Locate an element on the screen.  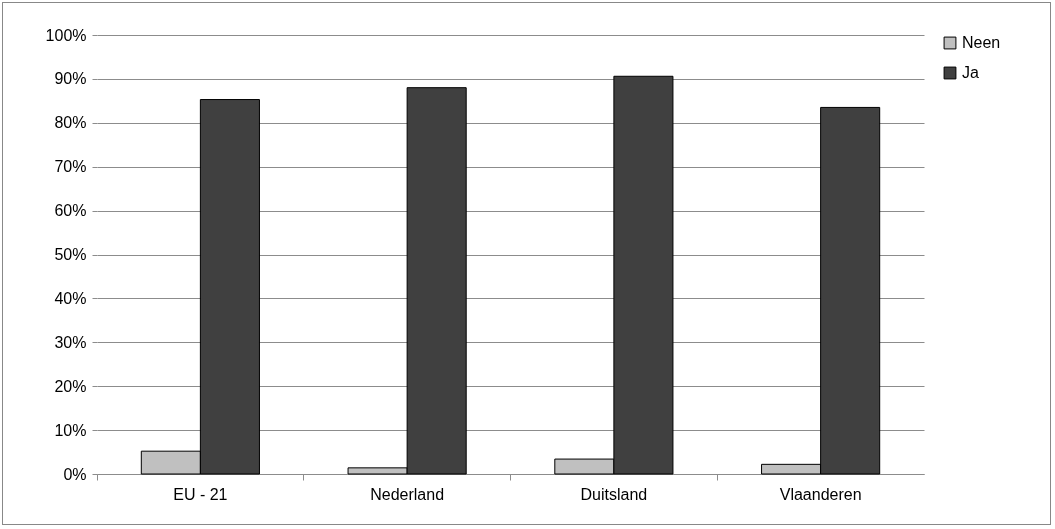
x-tick-label: EU - 21 is located at coordinates (200, 494).